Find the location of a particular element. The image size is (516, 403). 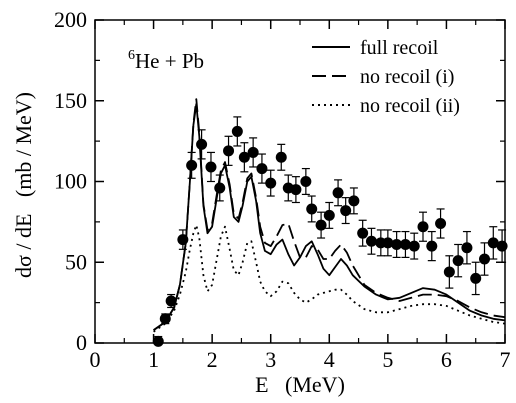

reaction-annotation: 6He + Pb is located at coordinates (166, 60).